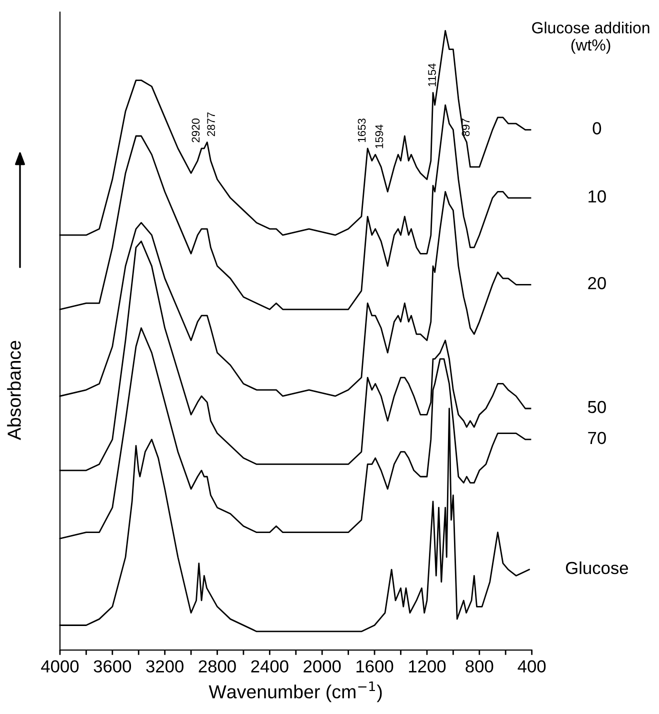  What do you see at coordinates (362, 130) in the screenshot?
I see `annotation: 1653` at bounding box center [362, 130].